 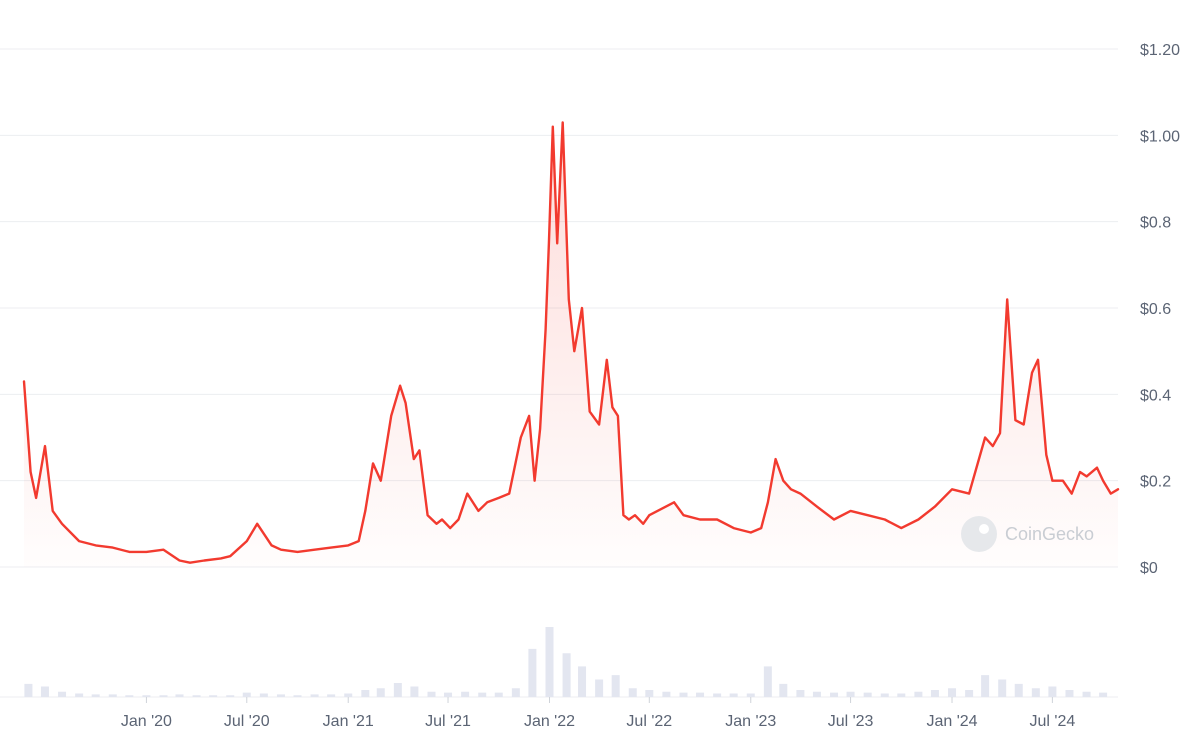 I want to click on x-tick-label: Jul '24, so click(x=1053, y=721).